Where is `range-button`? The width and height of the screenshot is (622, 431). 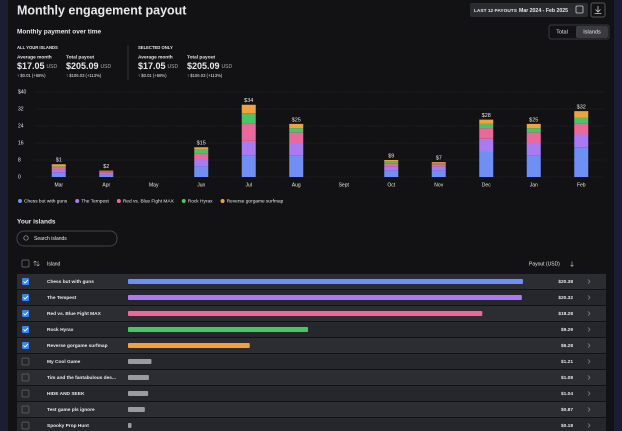
range-button is located at coordinates (529, 10).